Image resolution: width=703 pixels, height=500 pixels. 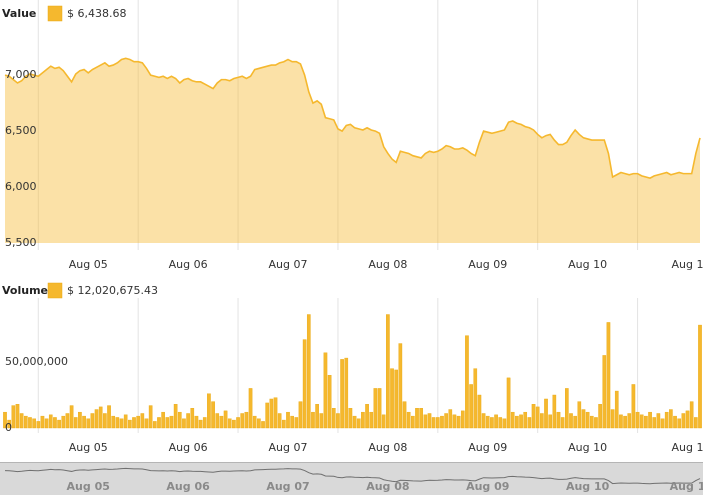 What do you see at coordinates (487, 447) in the screenshot?
I see `x-tick-label: Aug 09` at bounding box center [487, 447].